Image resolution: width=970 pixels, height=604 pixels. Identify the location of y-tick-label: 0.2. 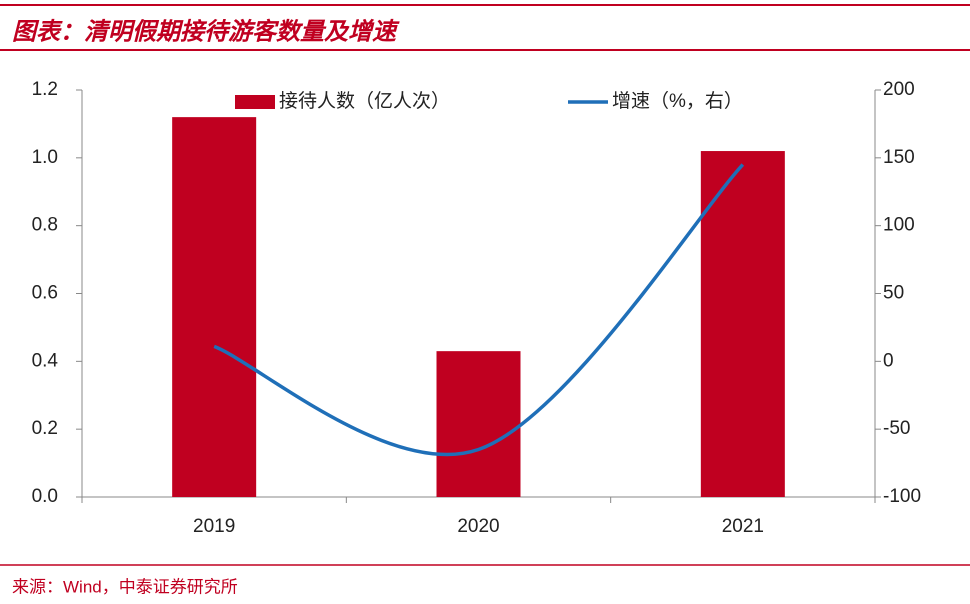
(45, 428).